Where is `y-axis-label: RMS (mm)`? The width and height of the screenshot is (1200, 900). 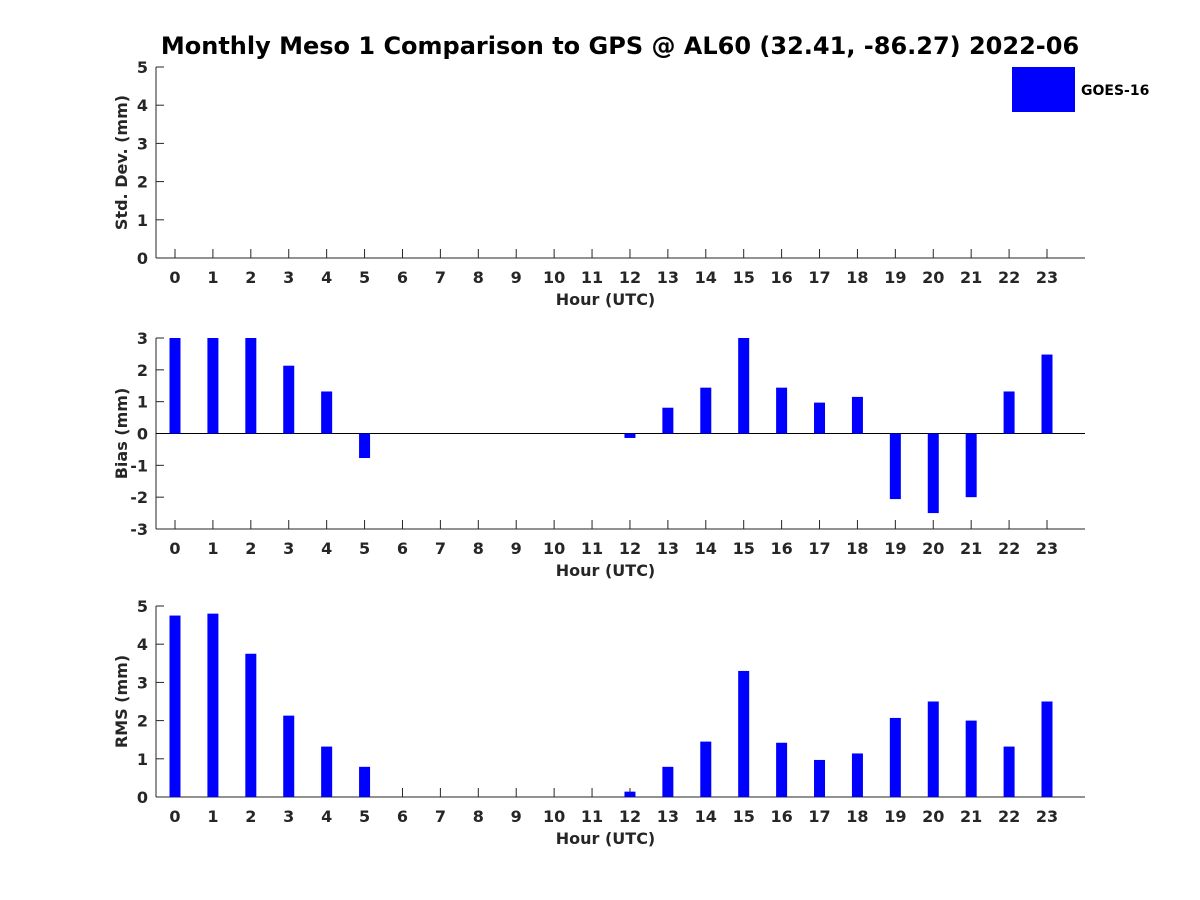 y-axis-label: RMS (mm) is located at coordinates (121, 701).